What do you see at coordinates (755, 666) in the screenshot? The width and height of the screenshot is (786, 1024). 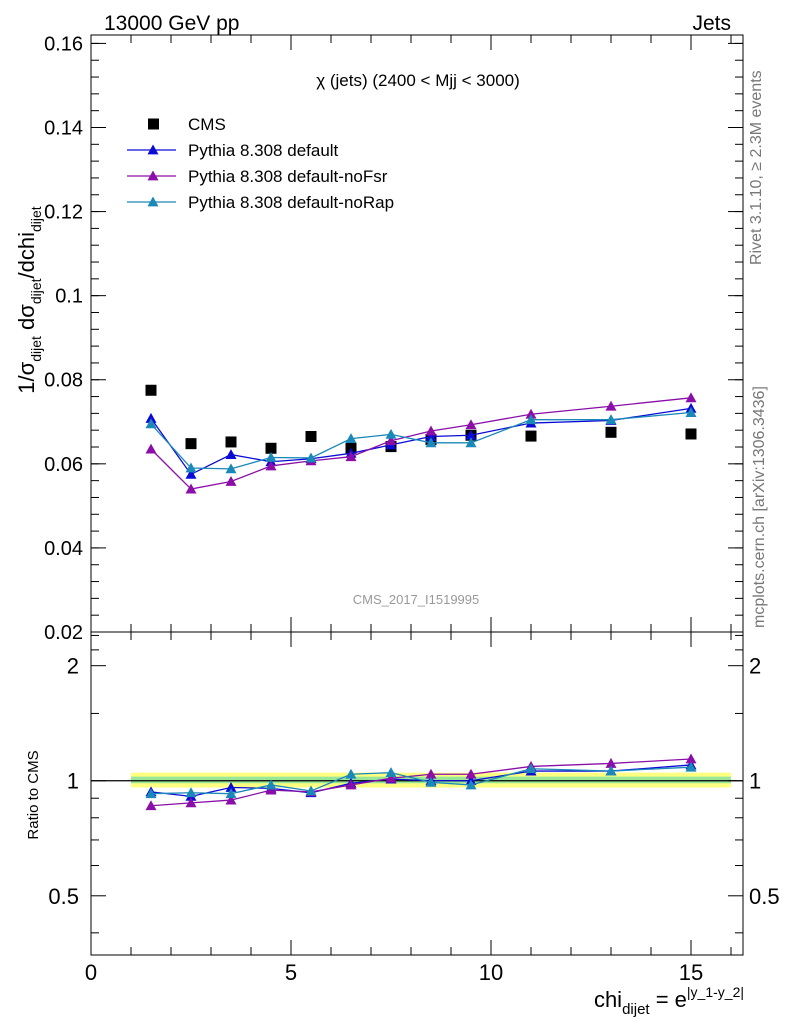 I see `ratio-y-tick-label-right: 2` at bounding box center [755, 666].